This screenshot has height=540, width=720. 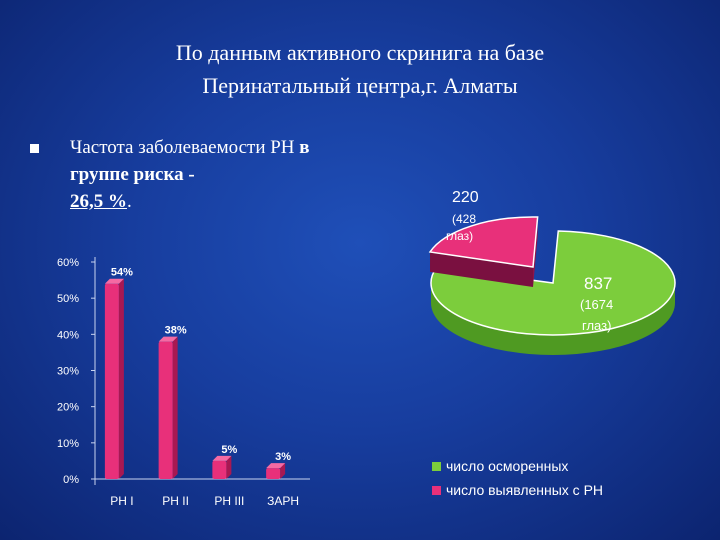 What do you see at coordinates (98, 201) in the screenshot?
I see `bullet-rate: 26,5 %` at bounding box center [98, 201].